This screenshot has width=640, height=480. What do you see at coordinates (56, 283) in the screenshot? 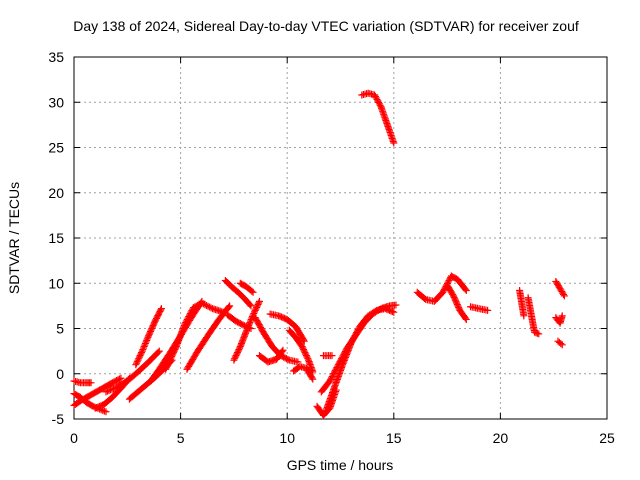
I see `y-tick-label: 10` at bounding box center [56, 283].